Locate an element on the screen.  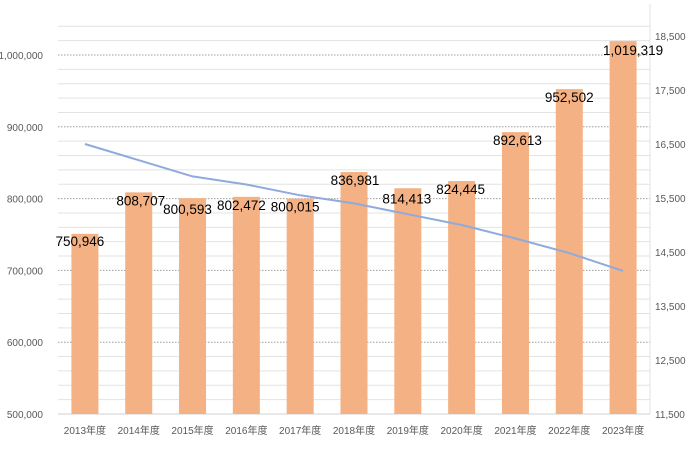
data-label: 800,593 is located at coordinates (187, 209).